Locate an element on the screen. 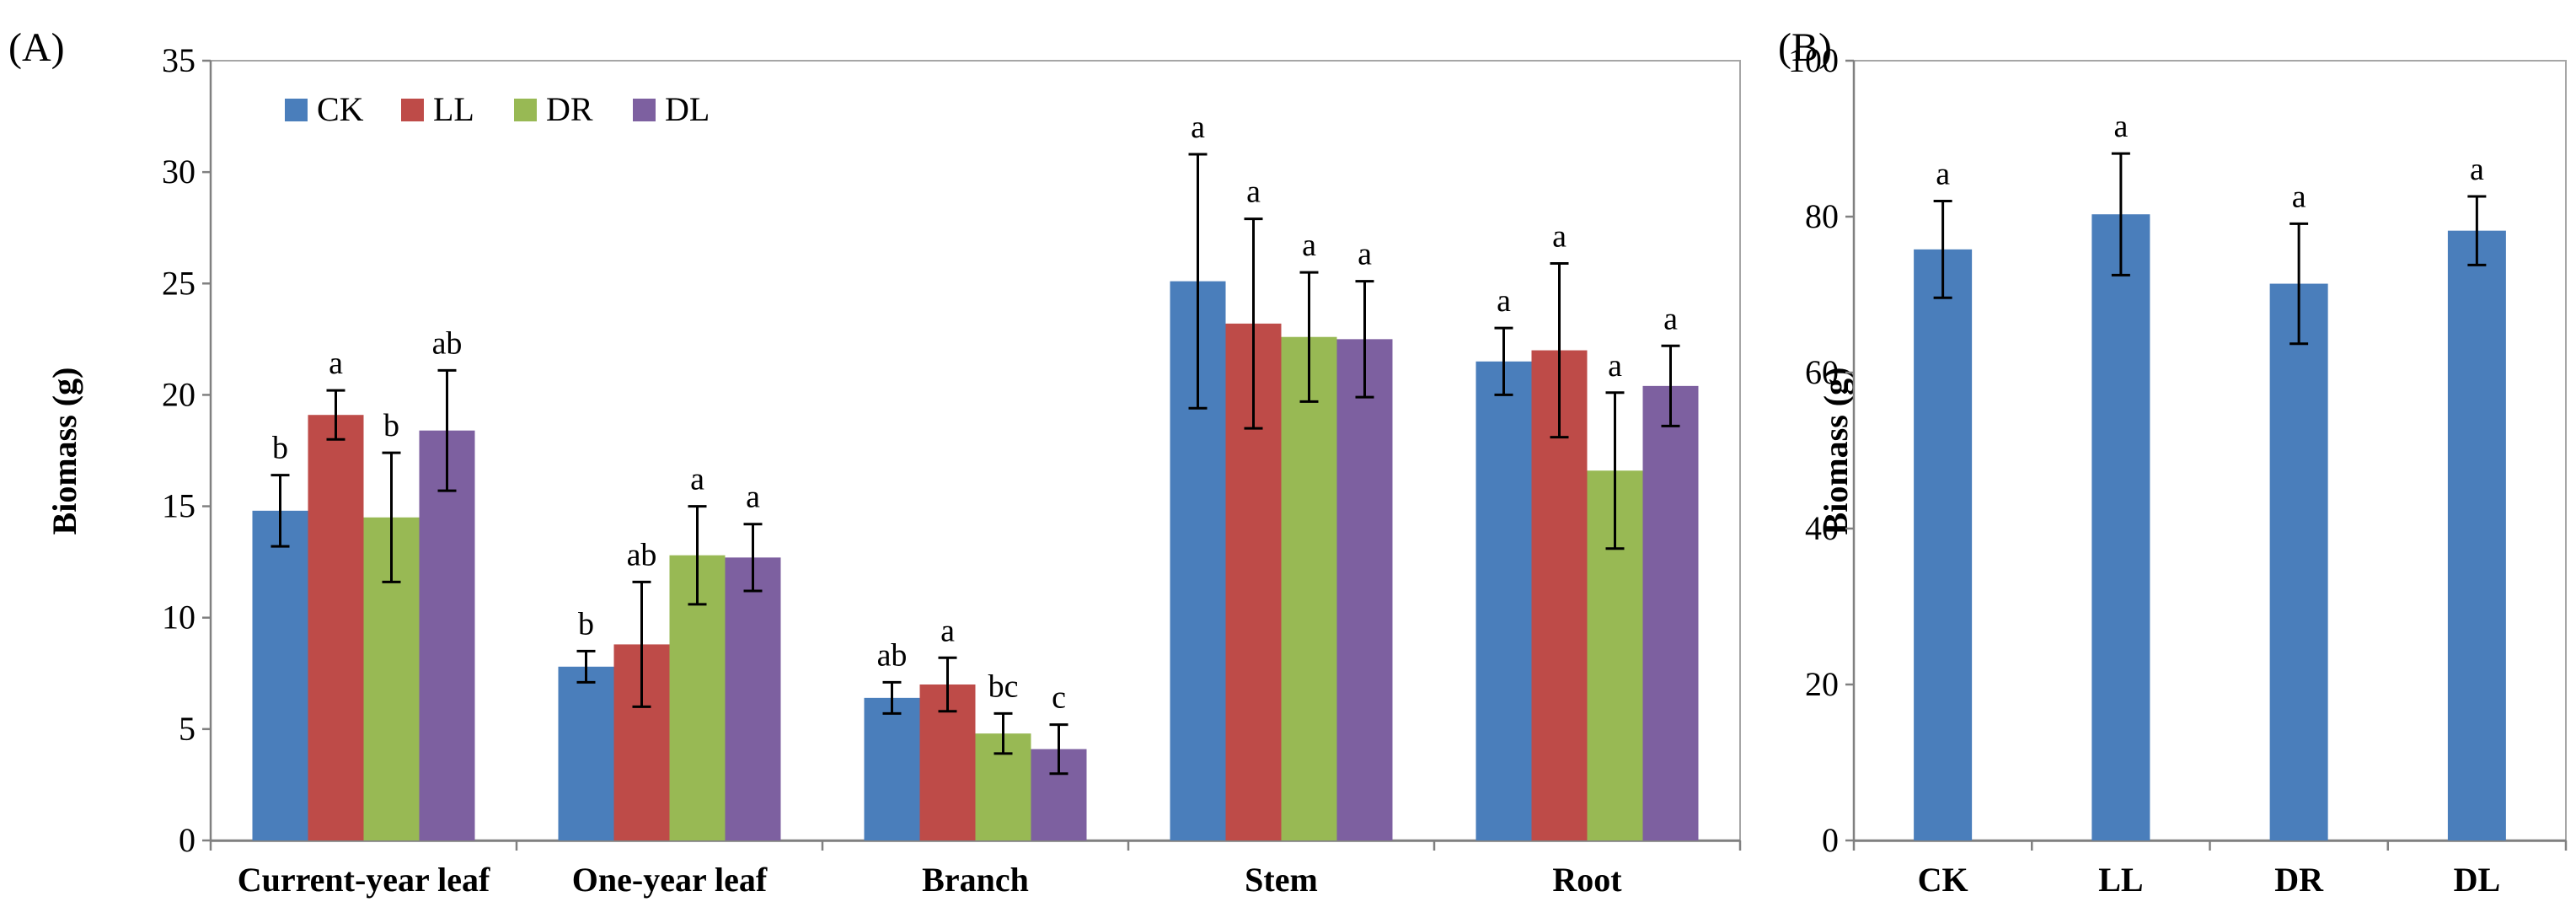 The image size is (2576, 918). legend-label: CK is located at coordinates (341, 109).